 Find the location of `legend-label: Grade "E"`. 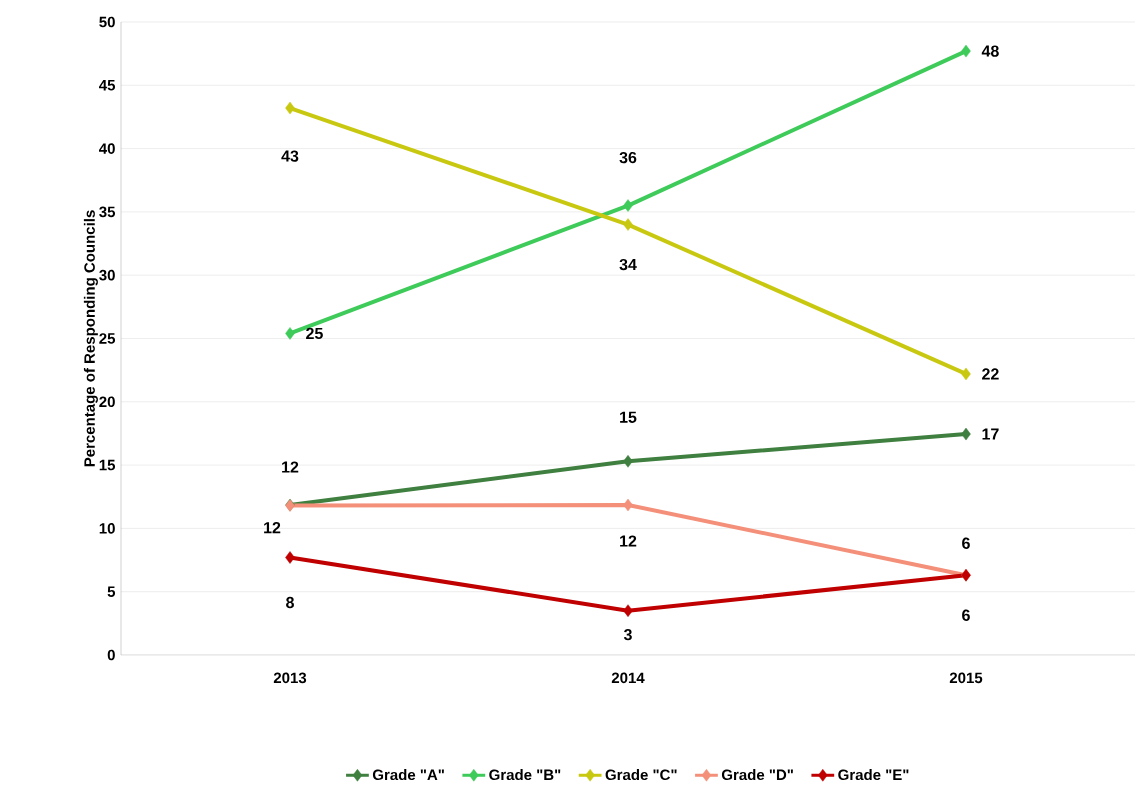

legend-label: Grade "E" is located at coordinates (873, 775).